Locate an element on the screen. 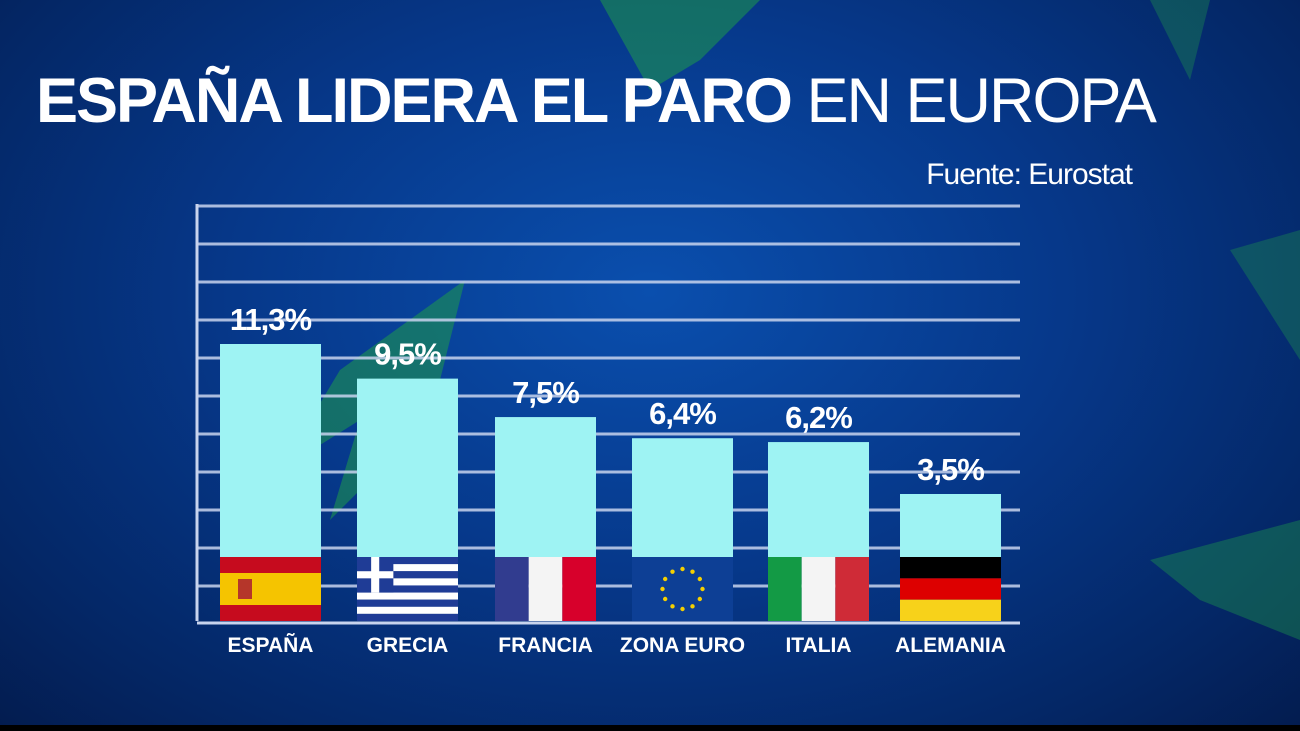  data-label: 3,5% is located at coordinates (950, 469).